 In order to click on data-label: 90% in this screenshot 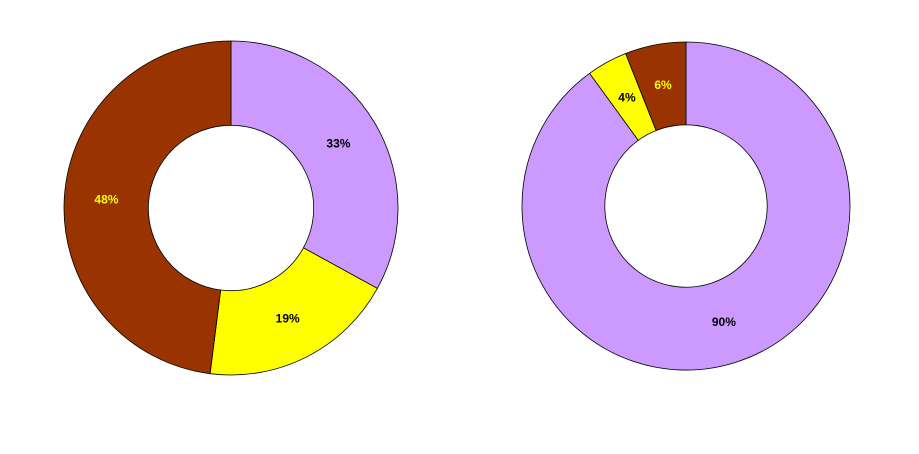, I will do `click(724, 322)`.